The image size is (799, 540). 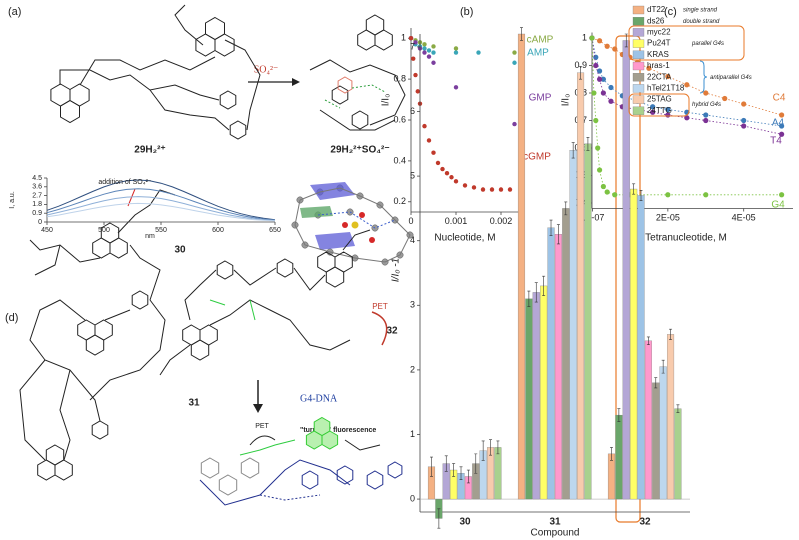 What do you see at coordinates (296, 82) in the screenshot?
I see `arrow-head` at bounding box center [296, 82].